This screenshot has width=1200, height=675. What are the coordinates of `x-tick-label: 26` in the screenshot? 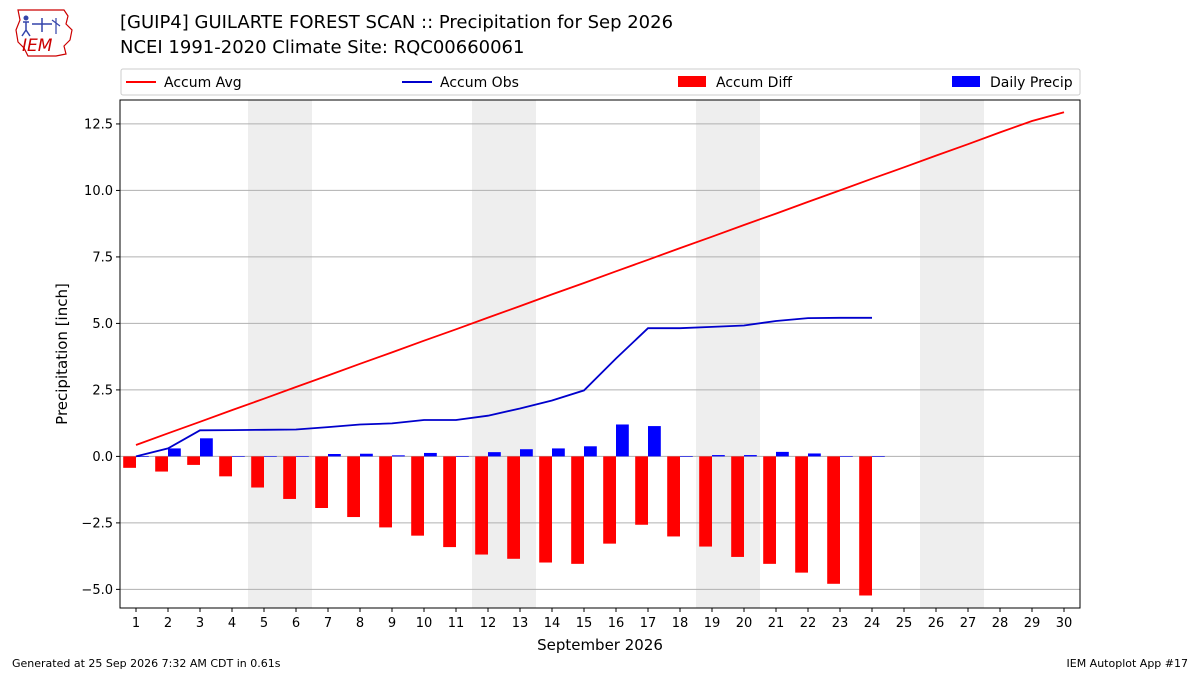 It's located at (936, 623).